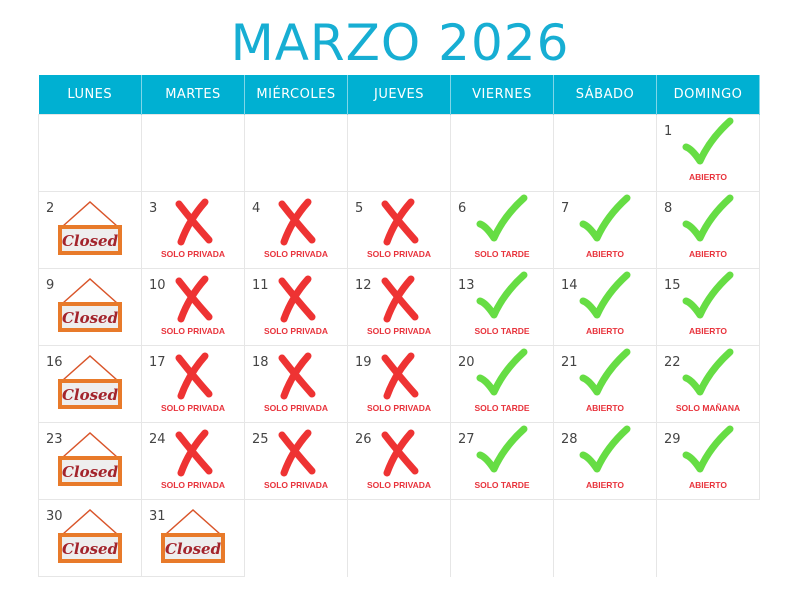 This screenshot has height=600, width=800. I want to click on day-cell: 19 SOLO PRIVADA, so click(399, 384).